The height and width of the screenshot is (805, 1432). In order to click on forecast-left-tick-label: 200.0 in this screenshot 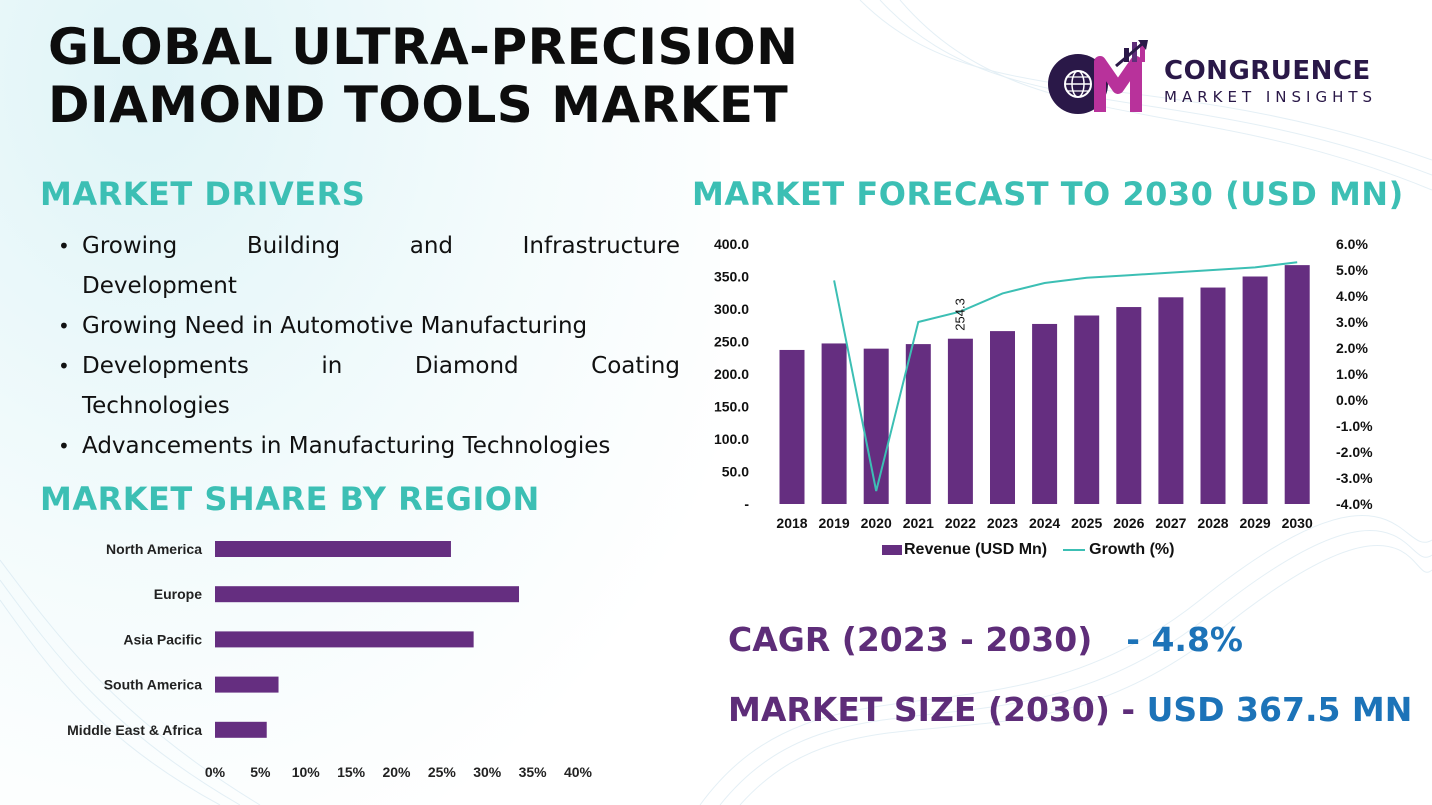, I will do `click(731, 374)`.